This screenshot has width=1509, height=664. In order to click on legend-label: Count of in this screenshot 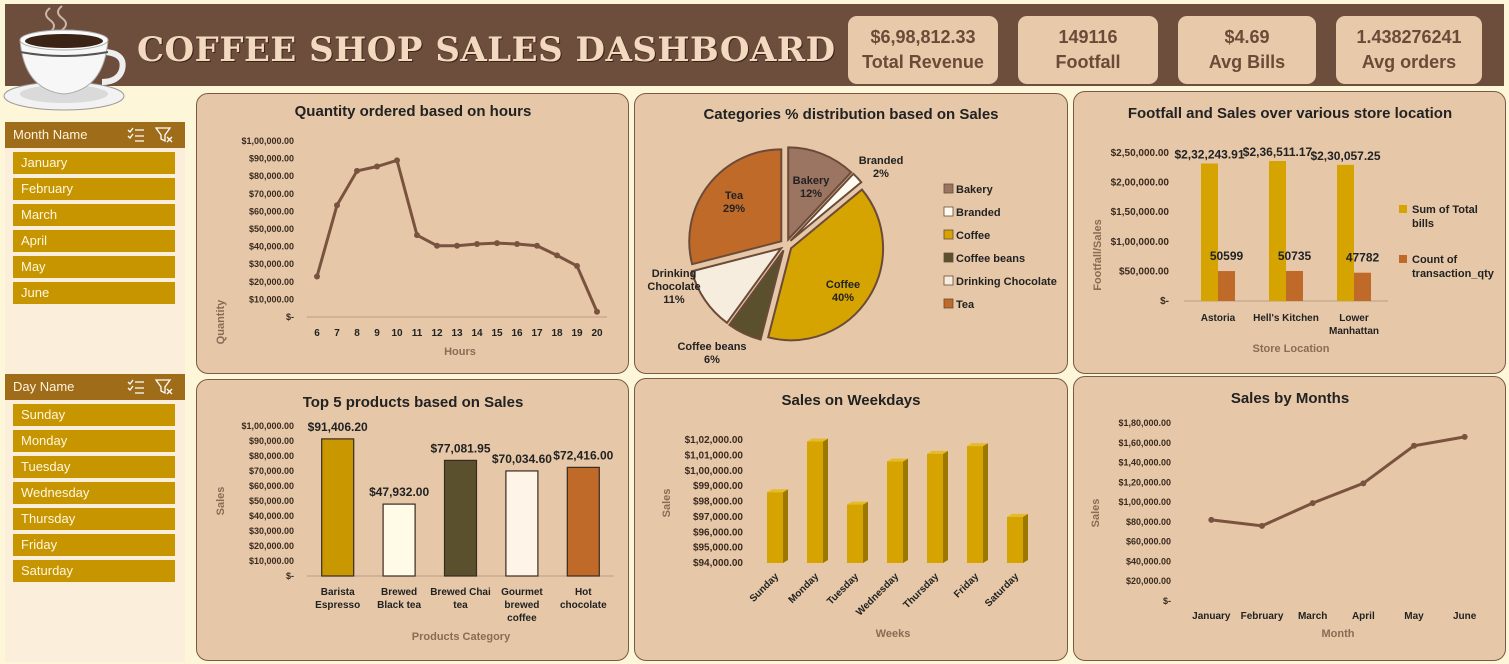, I will do `click(1435, 260)`.